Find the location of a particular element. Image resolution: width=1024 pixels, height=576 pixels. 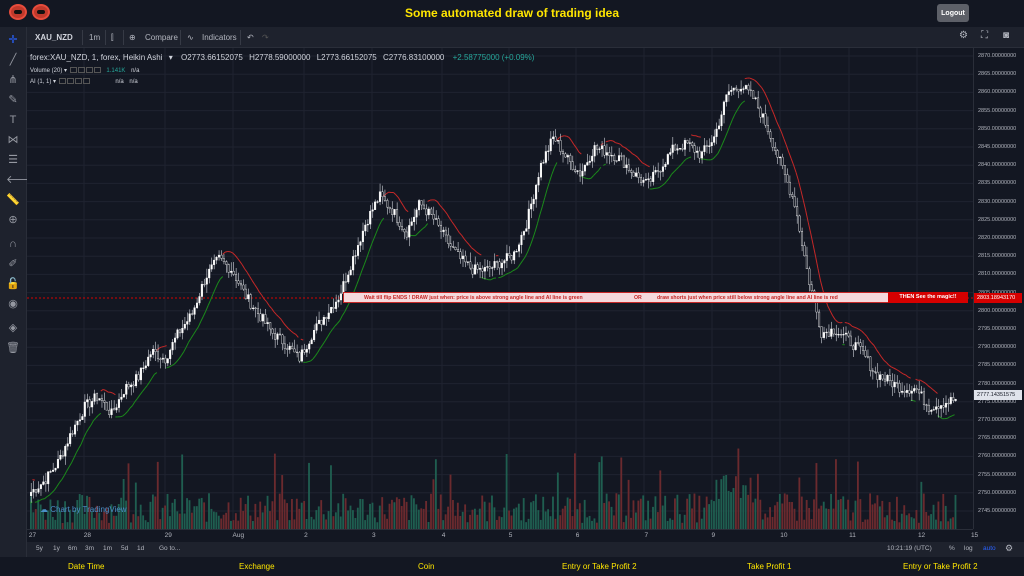

volume-label: Volume (20) is located at coordinates (46, 71).